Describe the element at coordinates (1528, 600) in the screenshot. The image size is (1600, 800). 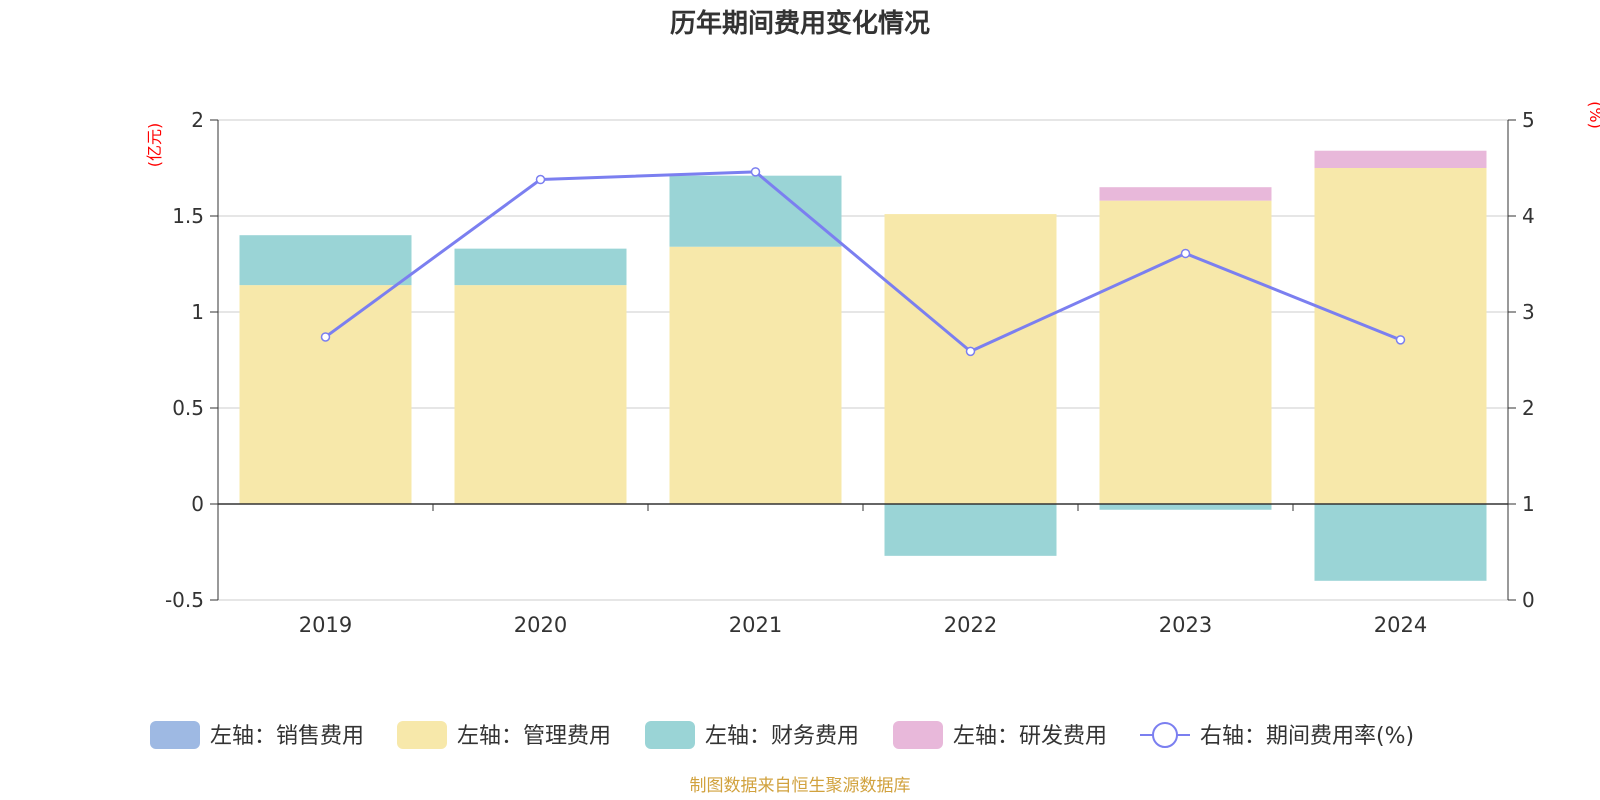
I see `right-tick-label: 0` at that location.